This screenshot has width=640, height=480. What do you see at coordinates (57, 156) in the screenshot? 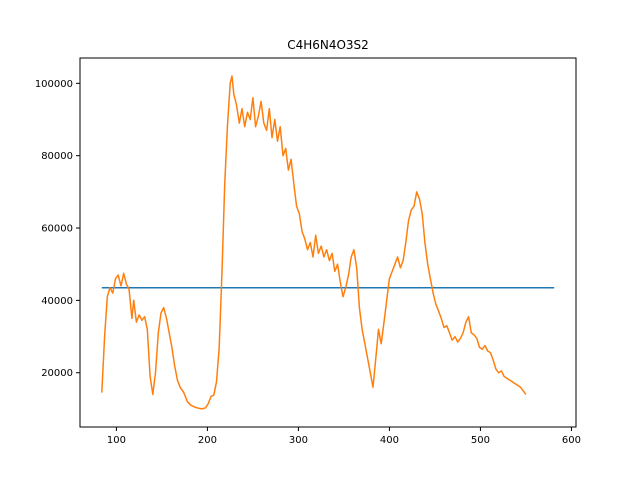
I see `y-tick-label: 80000` at bounding box center [57, 156].